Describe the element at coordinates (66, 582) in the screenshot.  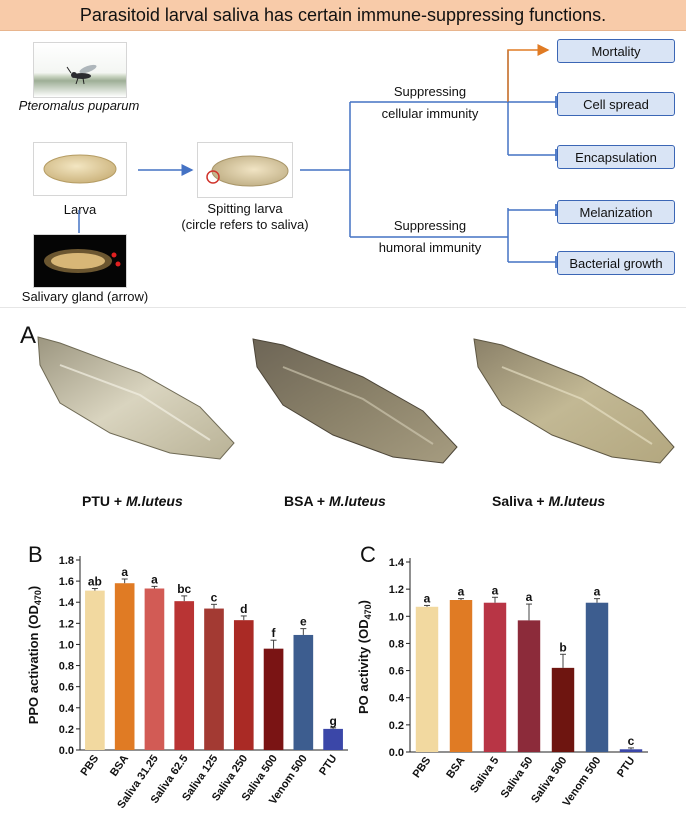
I see `y-tick-label: 1.6` at that location.